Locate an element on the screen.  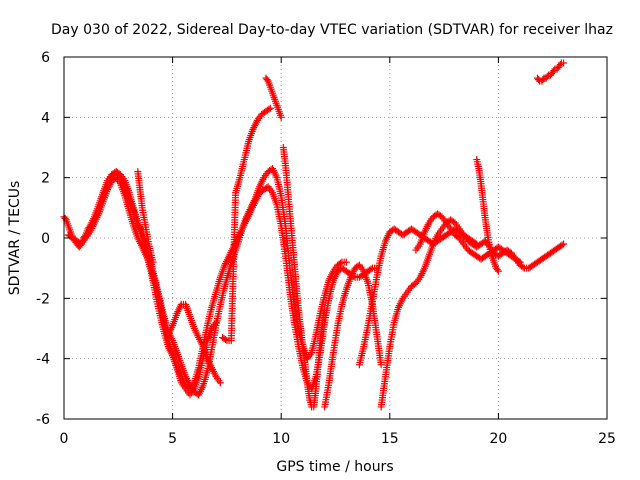
x-tick-label: 10 is located at coordinates (281, 439).